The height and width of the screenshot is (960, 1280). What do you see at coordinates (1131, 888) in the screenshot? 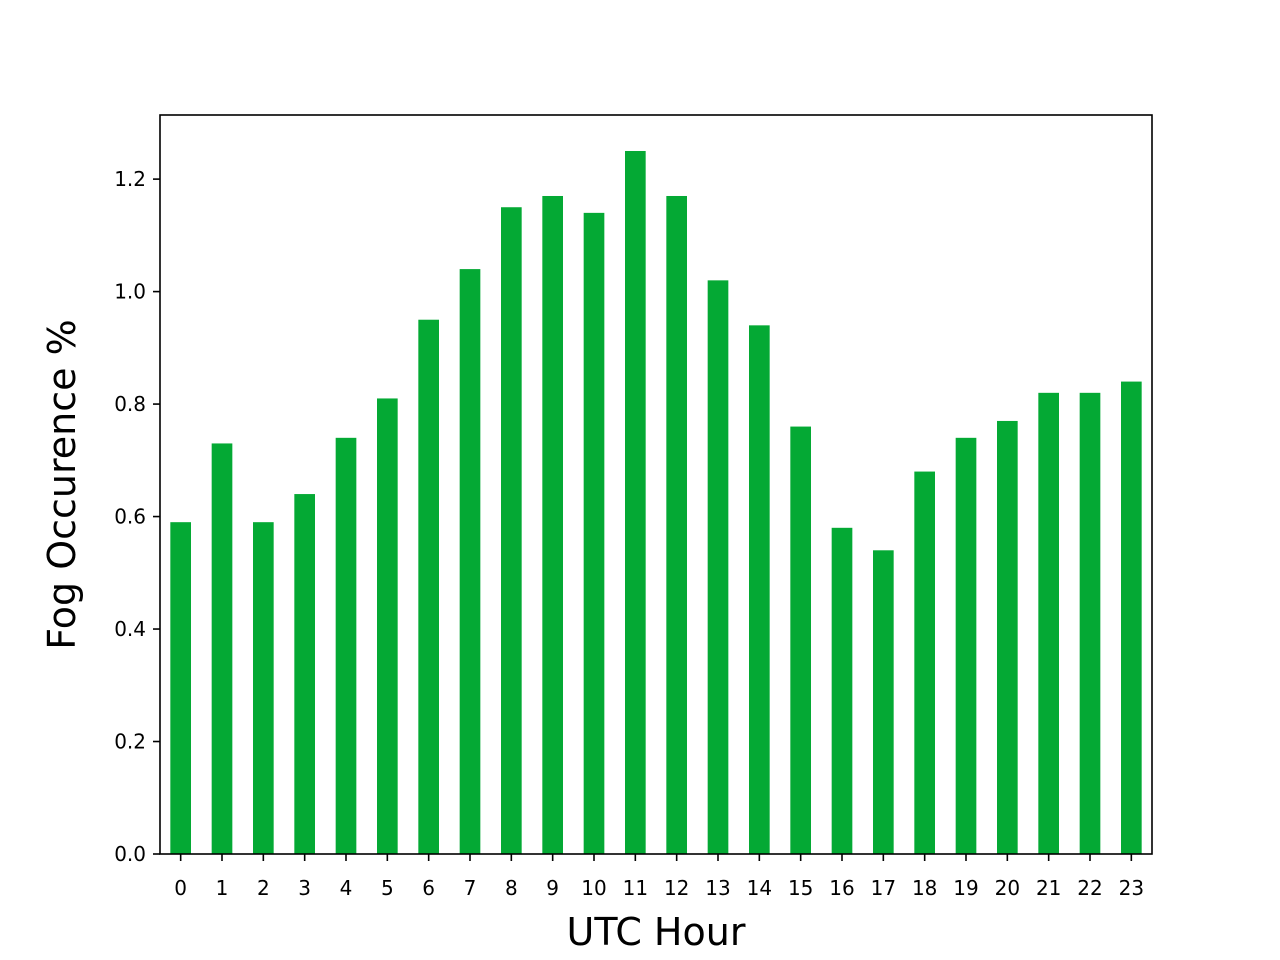
I see `x-tick-label: 23` at bounding box center [1131, 888].